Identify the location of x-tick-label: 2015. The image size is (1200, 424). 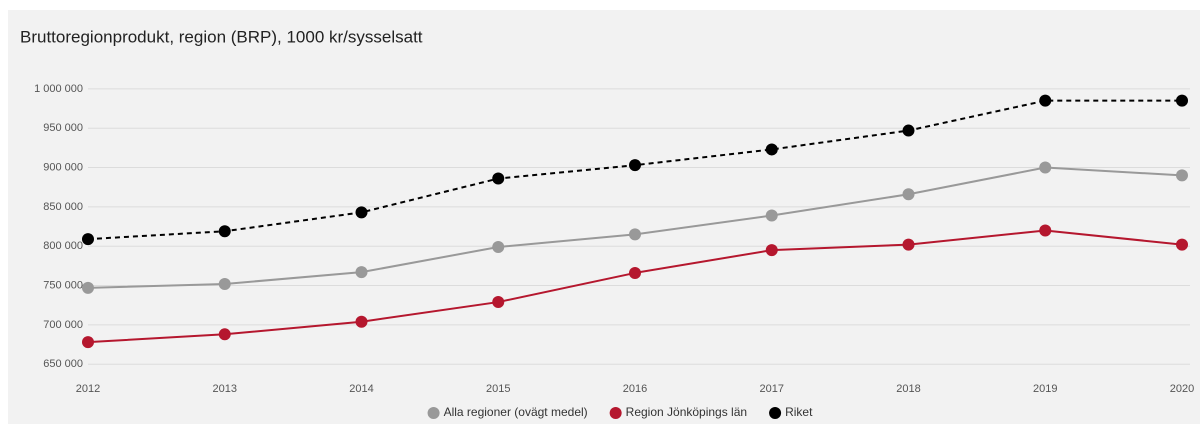
(498, 389).